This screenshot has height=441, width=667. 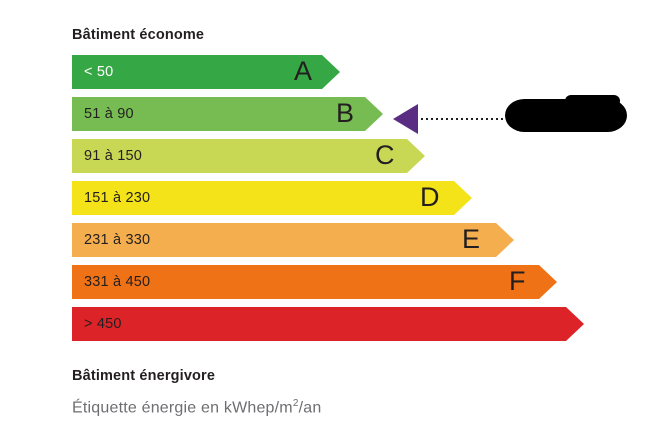 I want to click on energy-bar-range-a: < 50, so click(x=99, y=72).